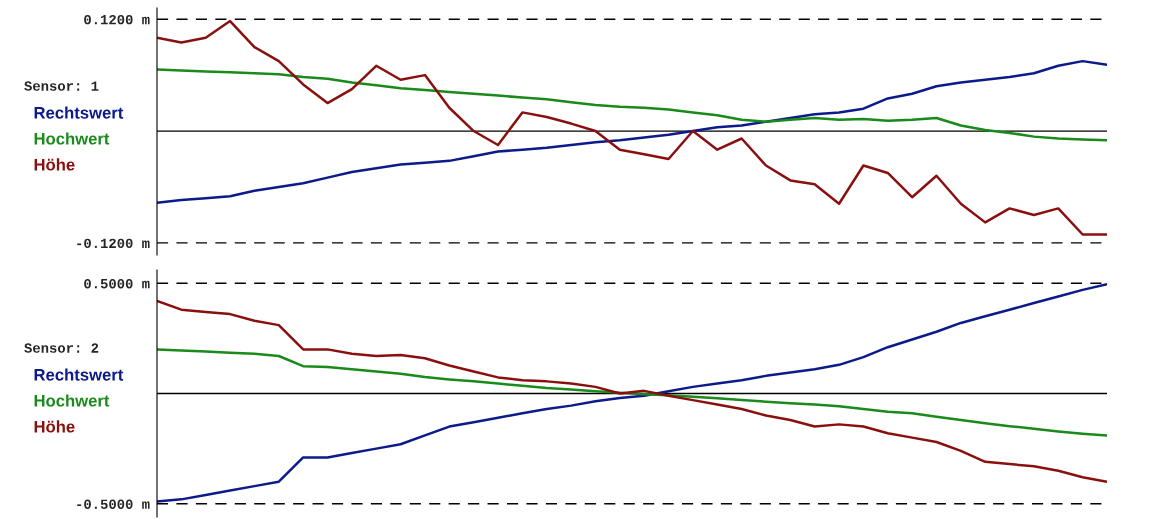 The width and height of the screenshot is (1158, 519). I want to click on y-tick-label: 0.5000 m, so click(117, 283).